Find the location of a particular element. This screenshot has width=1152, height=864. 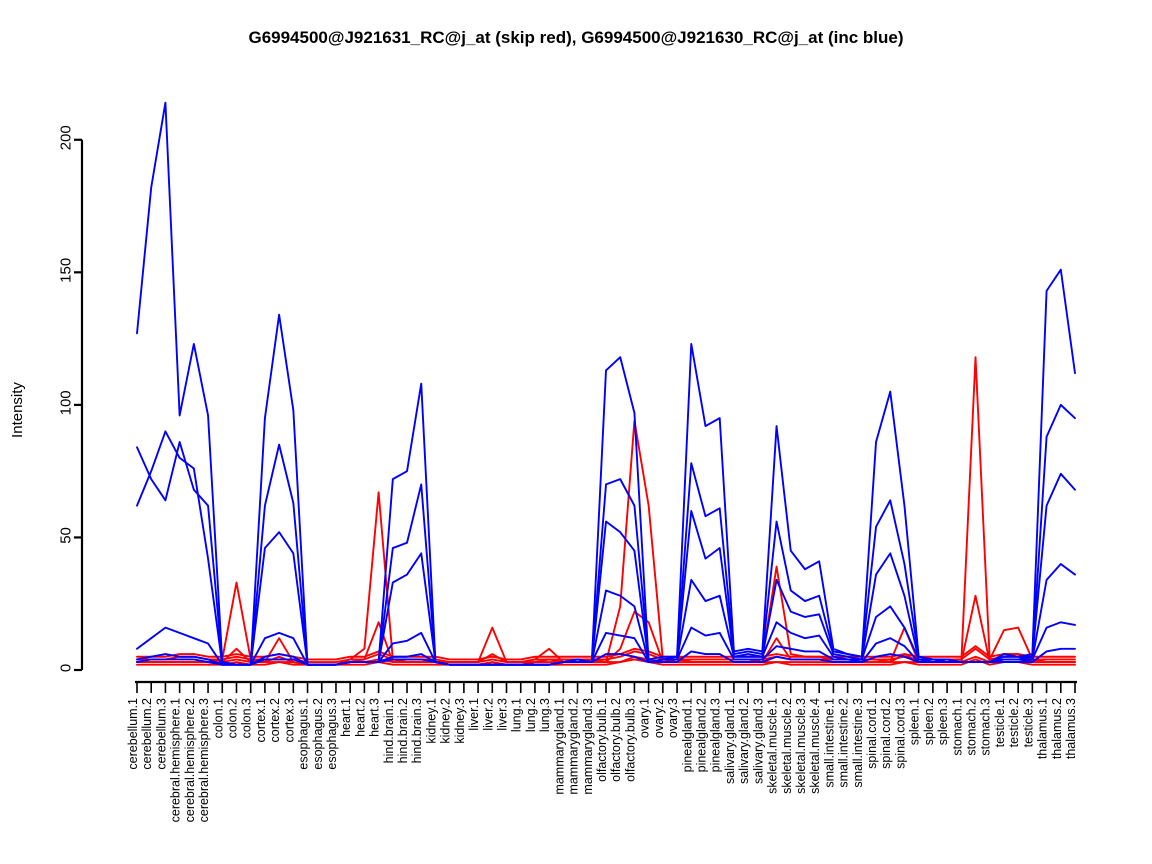

x-tick-label: stomach.3 is located at coordinates (986, 727).